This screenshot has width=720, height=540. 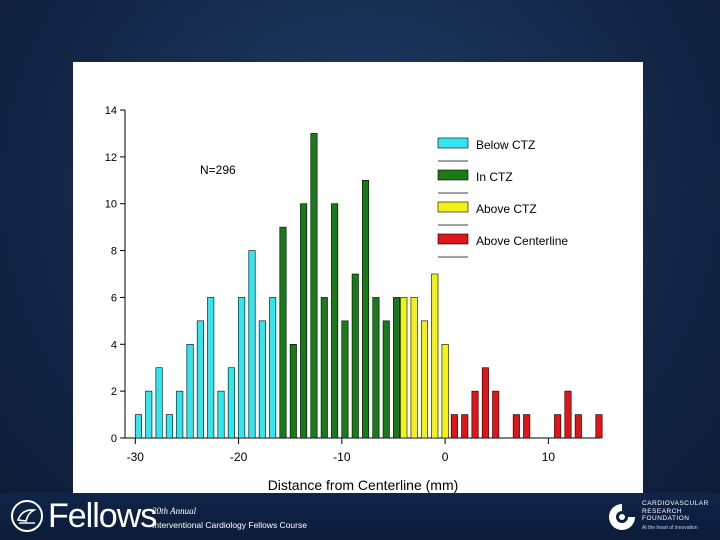 I want to click on x-tick-label: 10, so click(x=549, y=457).